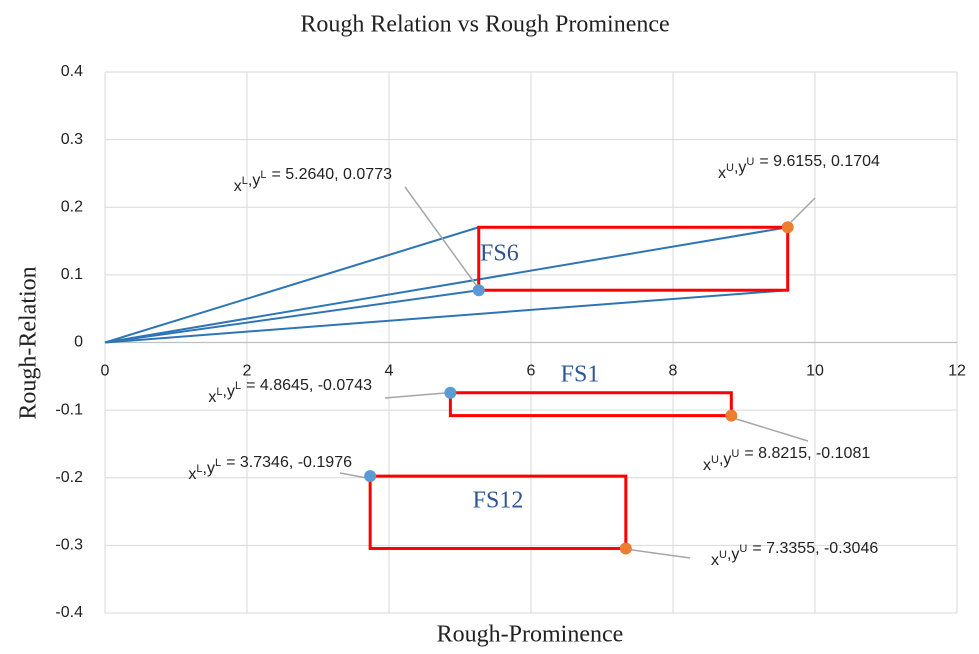 This screenshot has width=979, height=654. What do you see at coordinates (72, 274) in the screenshot?
I see `y-tick-label: 0.1` at bounding box center [72, 274].